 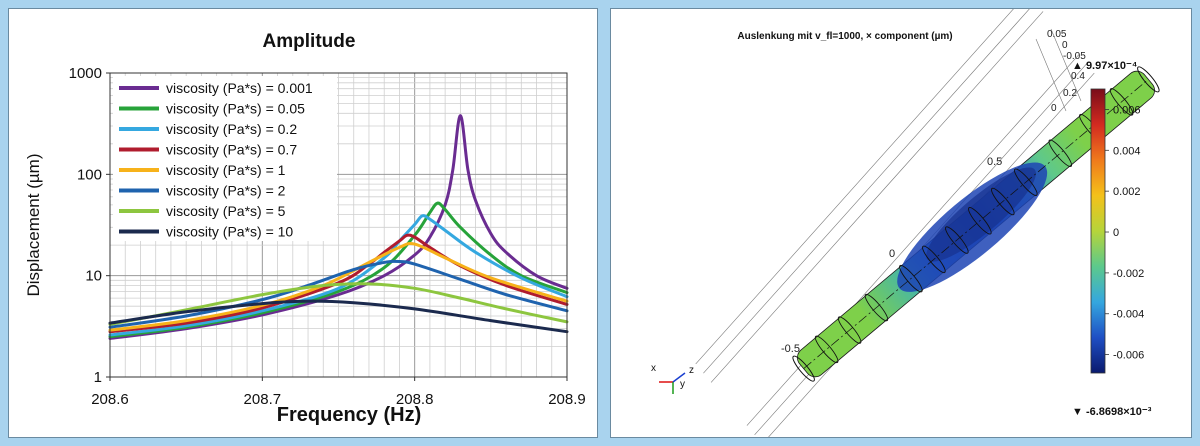 What do you see at coordinates (1128, 274) in the screenshot?
I see `colorbar-tick-label-4: -0.002` at bounding box center [1128, 274].